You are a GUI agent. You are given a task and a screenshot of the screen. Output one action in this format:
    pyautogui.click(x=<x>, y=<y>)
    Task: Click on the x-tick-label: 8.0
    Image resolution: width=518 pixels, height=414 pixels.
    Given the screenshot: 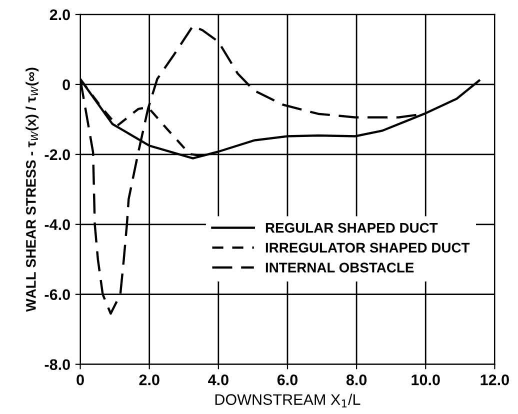 What is the action you would take?
    pyautogui.click(x=356, y=380)
    